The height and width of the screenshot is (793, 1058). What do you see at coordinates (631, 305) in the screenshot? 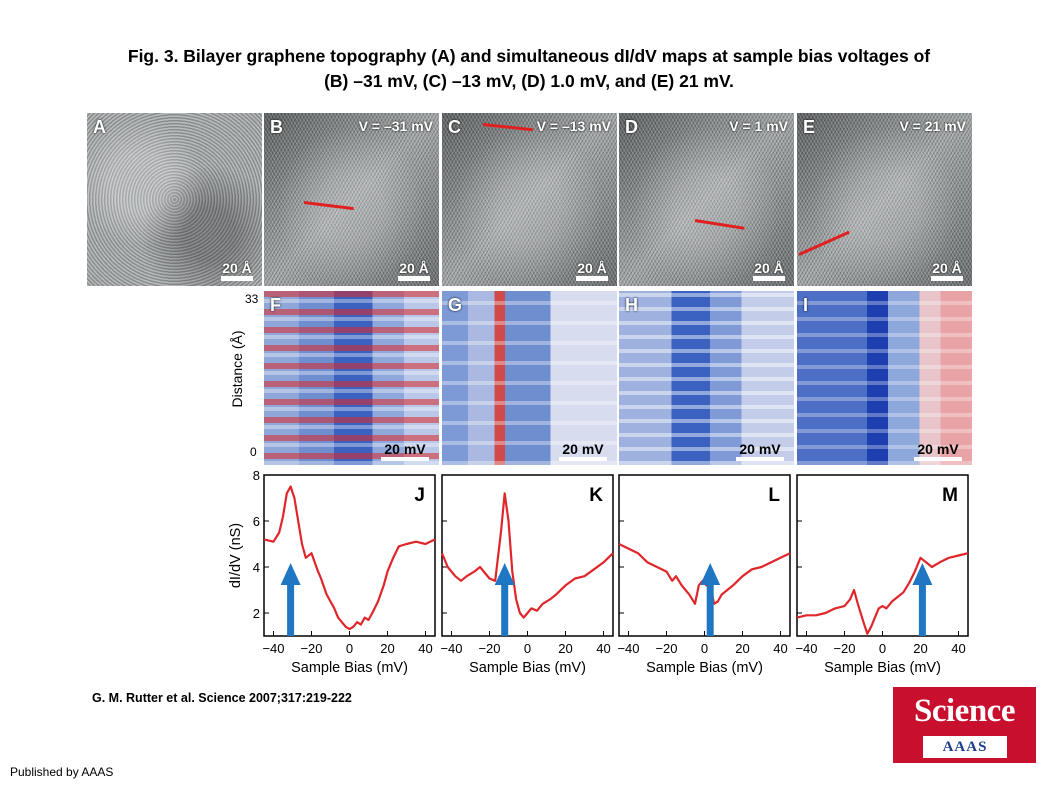
I see `map-panel-letter: H` at bounding box center [631, 305].